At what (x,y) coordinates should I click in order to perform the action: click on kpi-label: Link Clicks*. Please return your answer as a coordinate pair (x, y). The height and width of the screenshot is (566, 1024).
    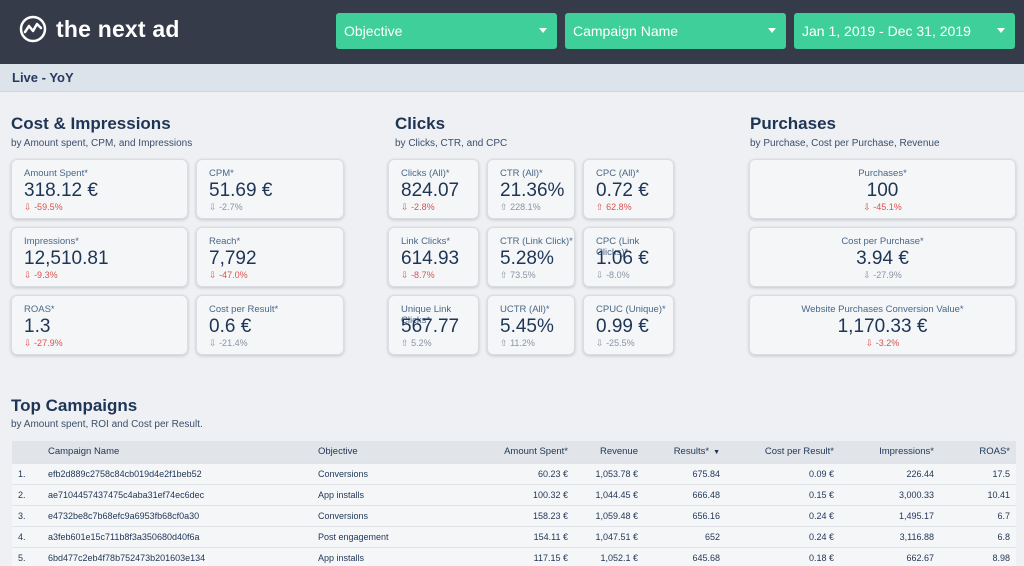
    Looking at the image, I should click on (426, 241).